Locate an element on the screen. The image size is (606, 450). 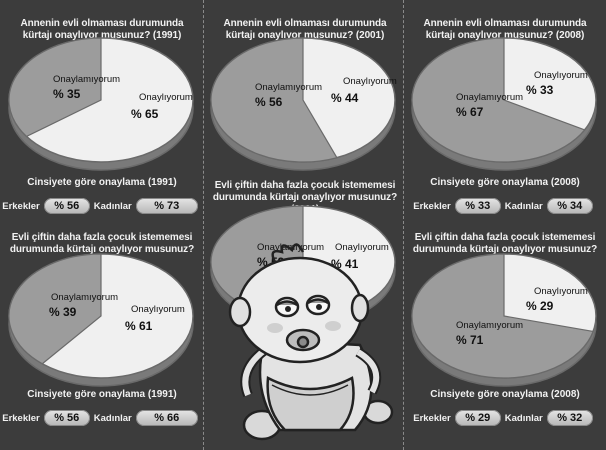
slice-value-approve: % 29 is located at coordinates (540, 306).